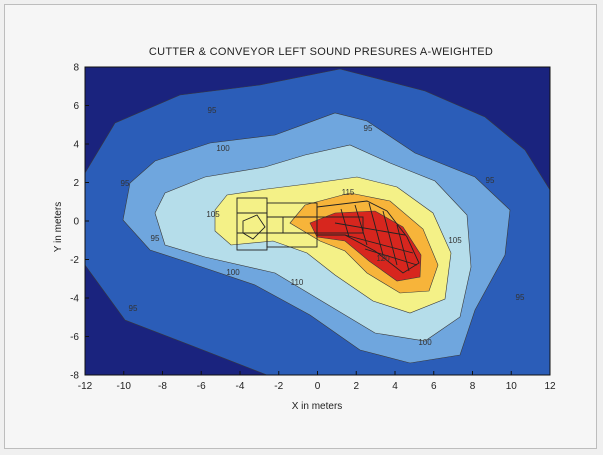 Image resolution: width=603 pixels, height=455 pixels. Describe the element at coordinates (74, 260) in the screenshot. I see `y-tick-label: -2` at that location.